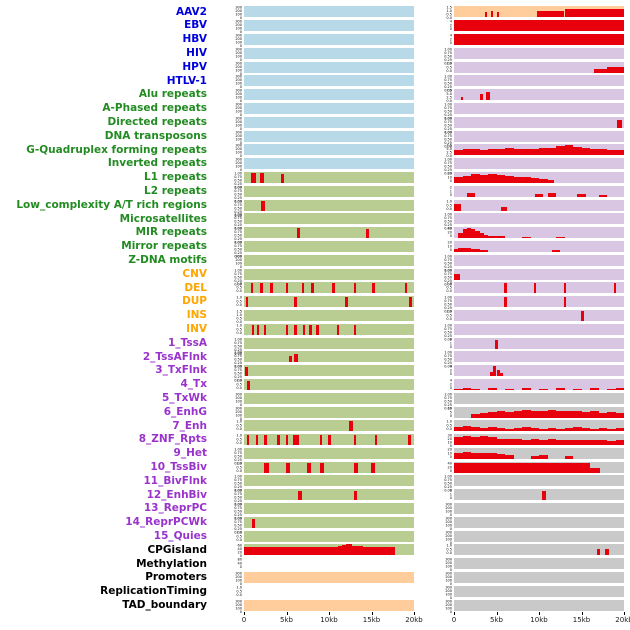  I want to click on x-axis-tick-label: 20kb, so click(622, 620).